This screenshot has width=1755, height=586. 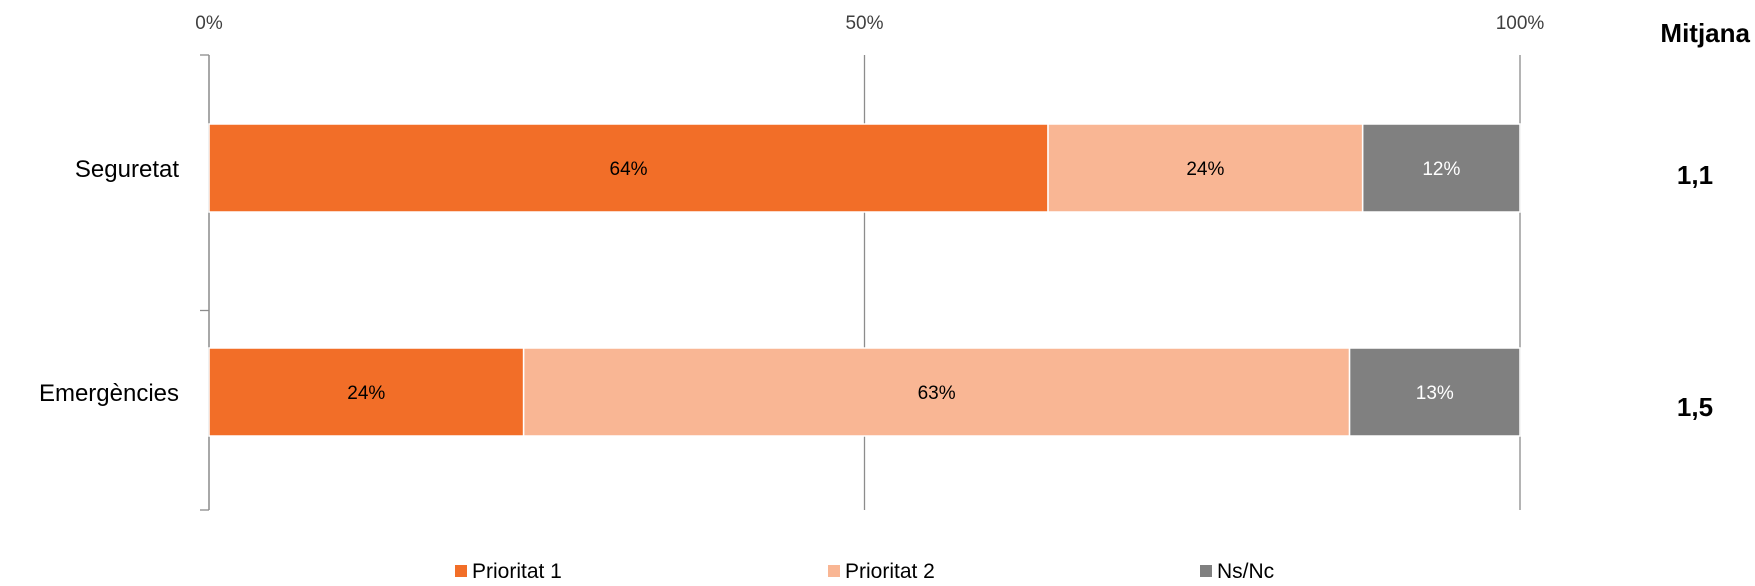 What do you see at coordinates (205, 282) in the screenshot?
I see `category-axis` at bounding box center [205, 282].